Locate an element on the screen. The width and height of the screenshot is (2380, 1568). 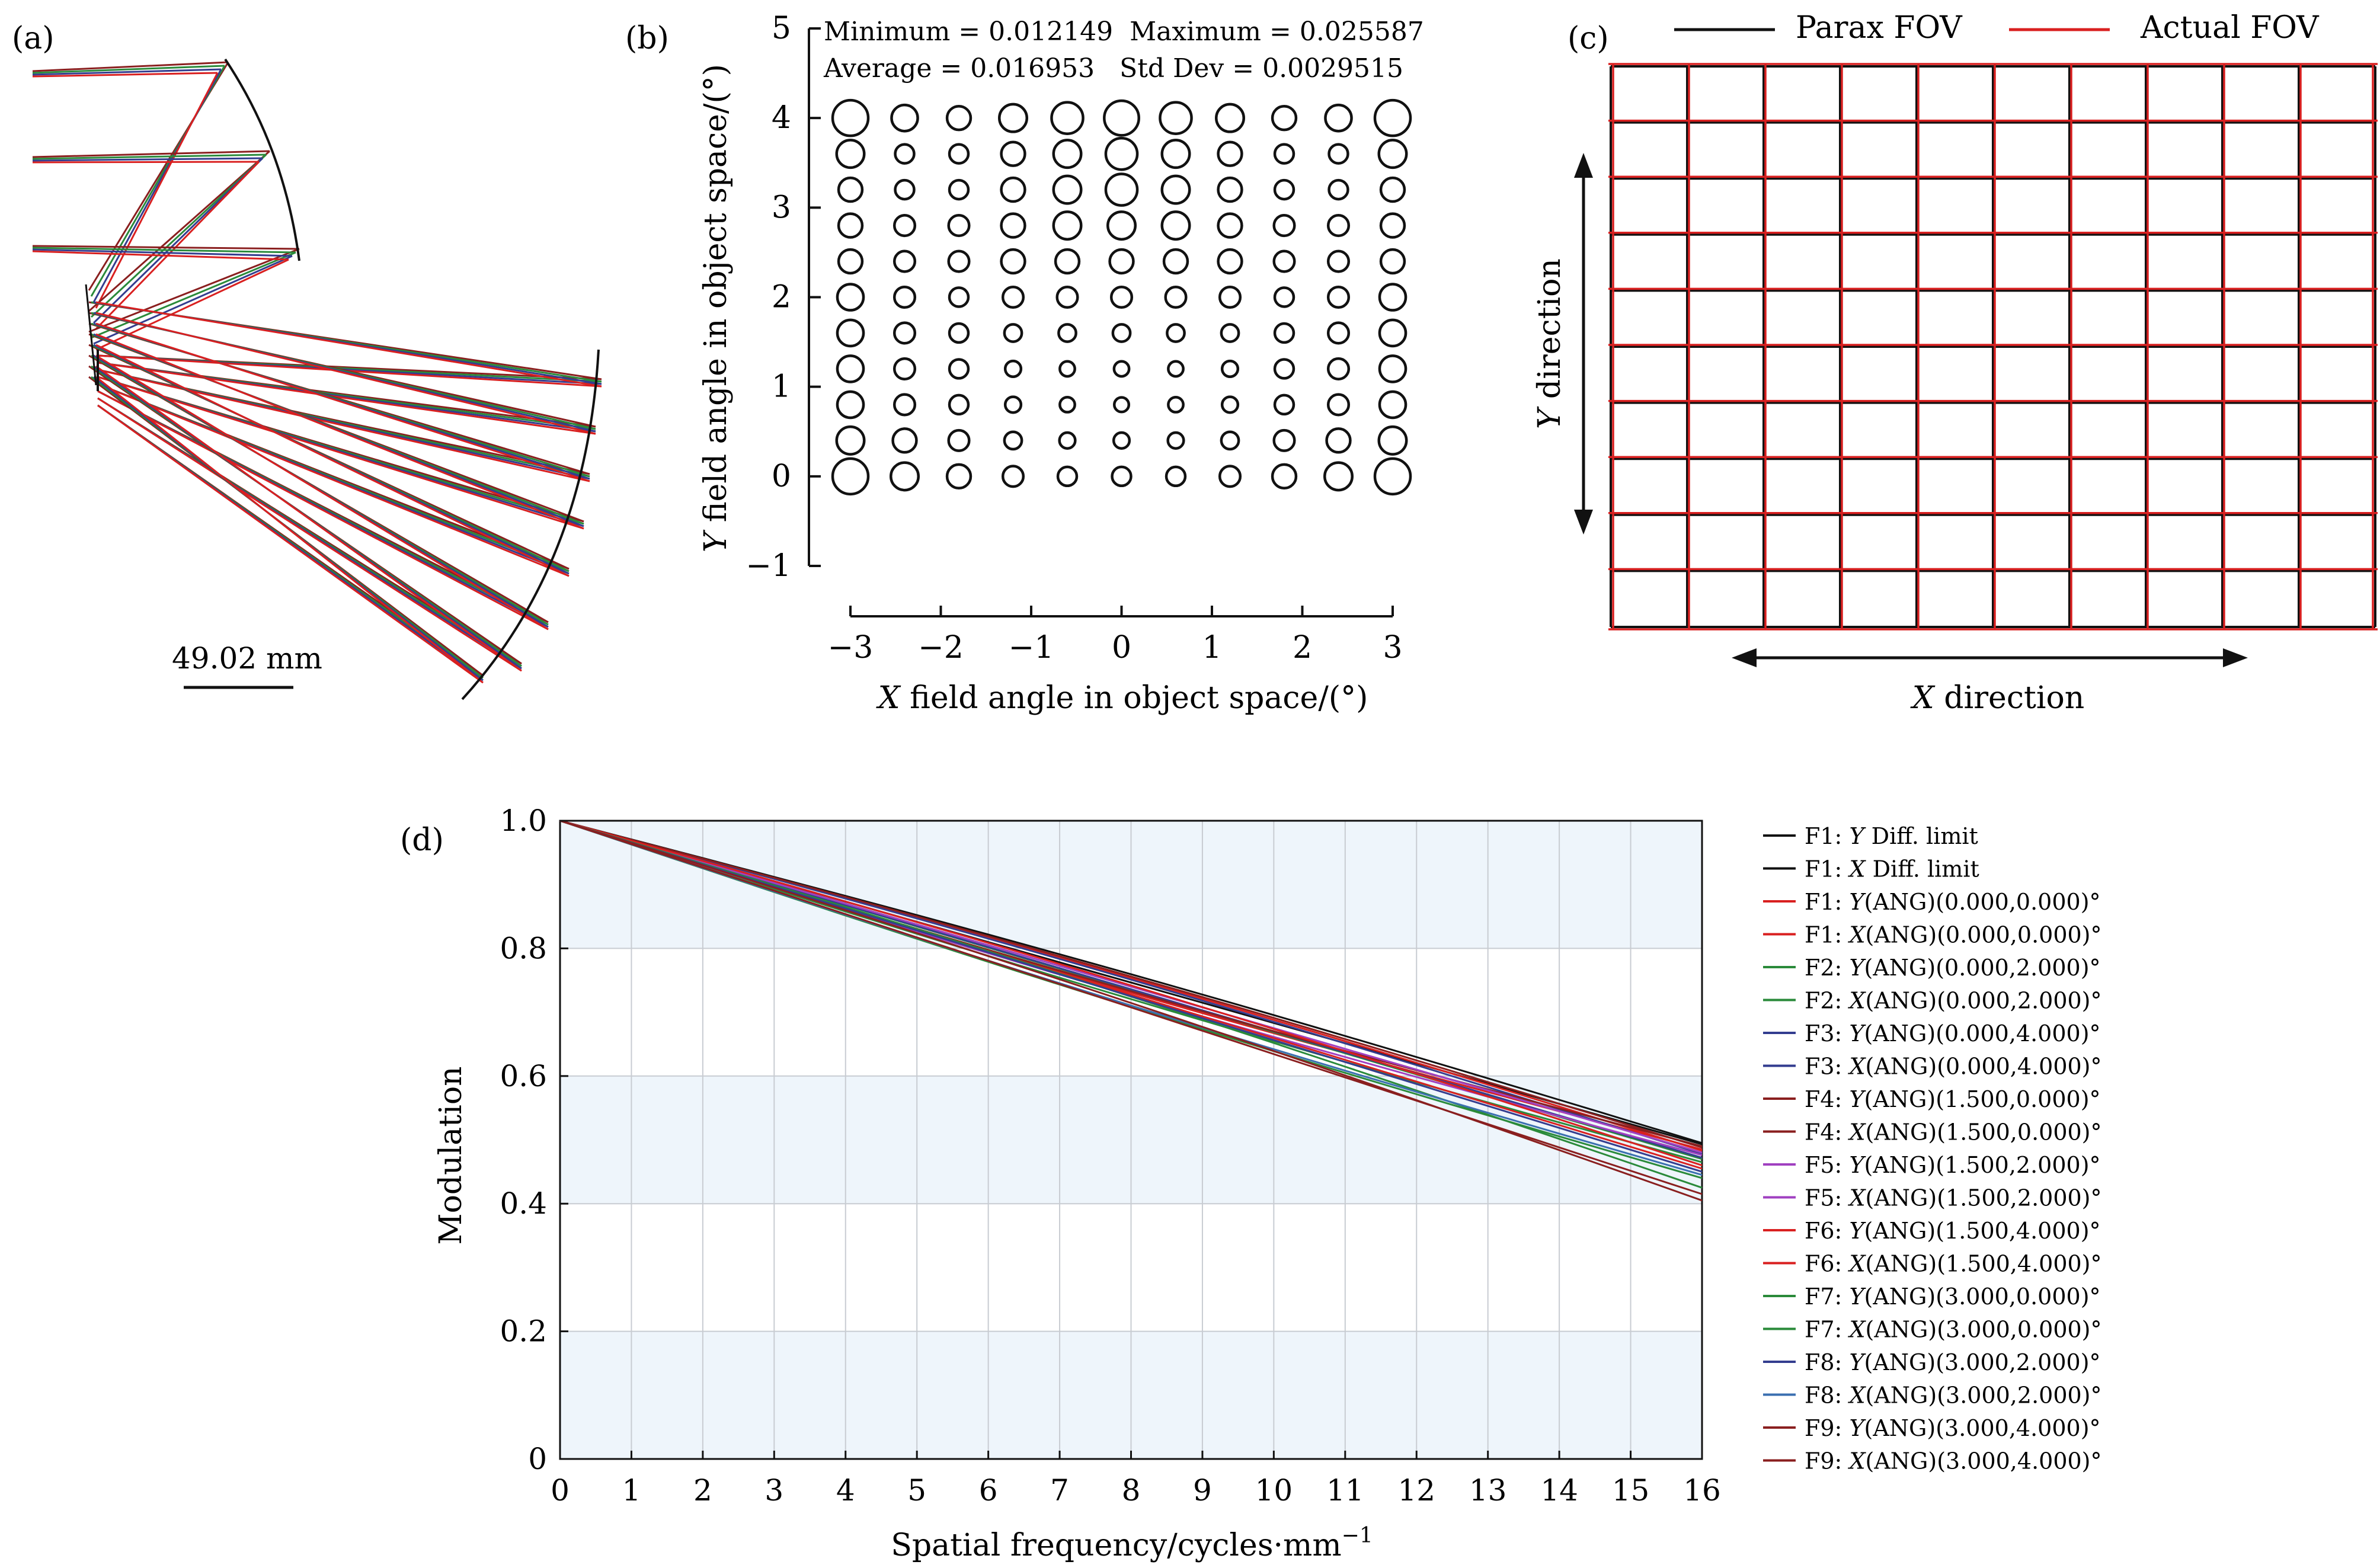
spot-map-xlabel-var: X is located at coordinates (888, 698).